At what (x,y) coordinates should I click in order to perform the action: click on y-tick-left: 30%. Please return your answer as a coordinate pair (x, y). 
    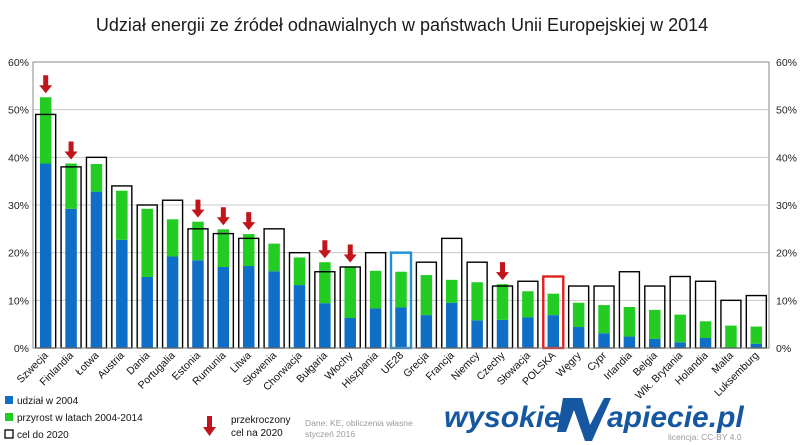
    Looking at the image, I should click on (18, 206).